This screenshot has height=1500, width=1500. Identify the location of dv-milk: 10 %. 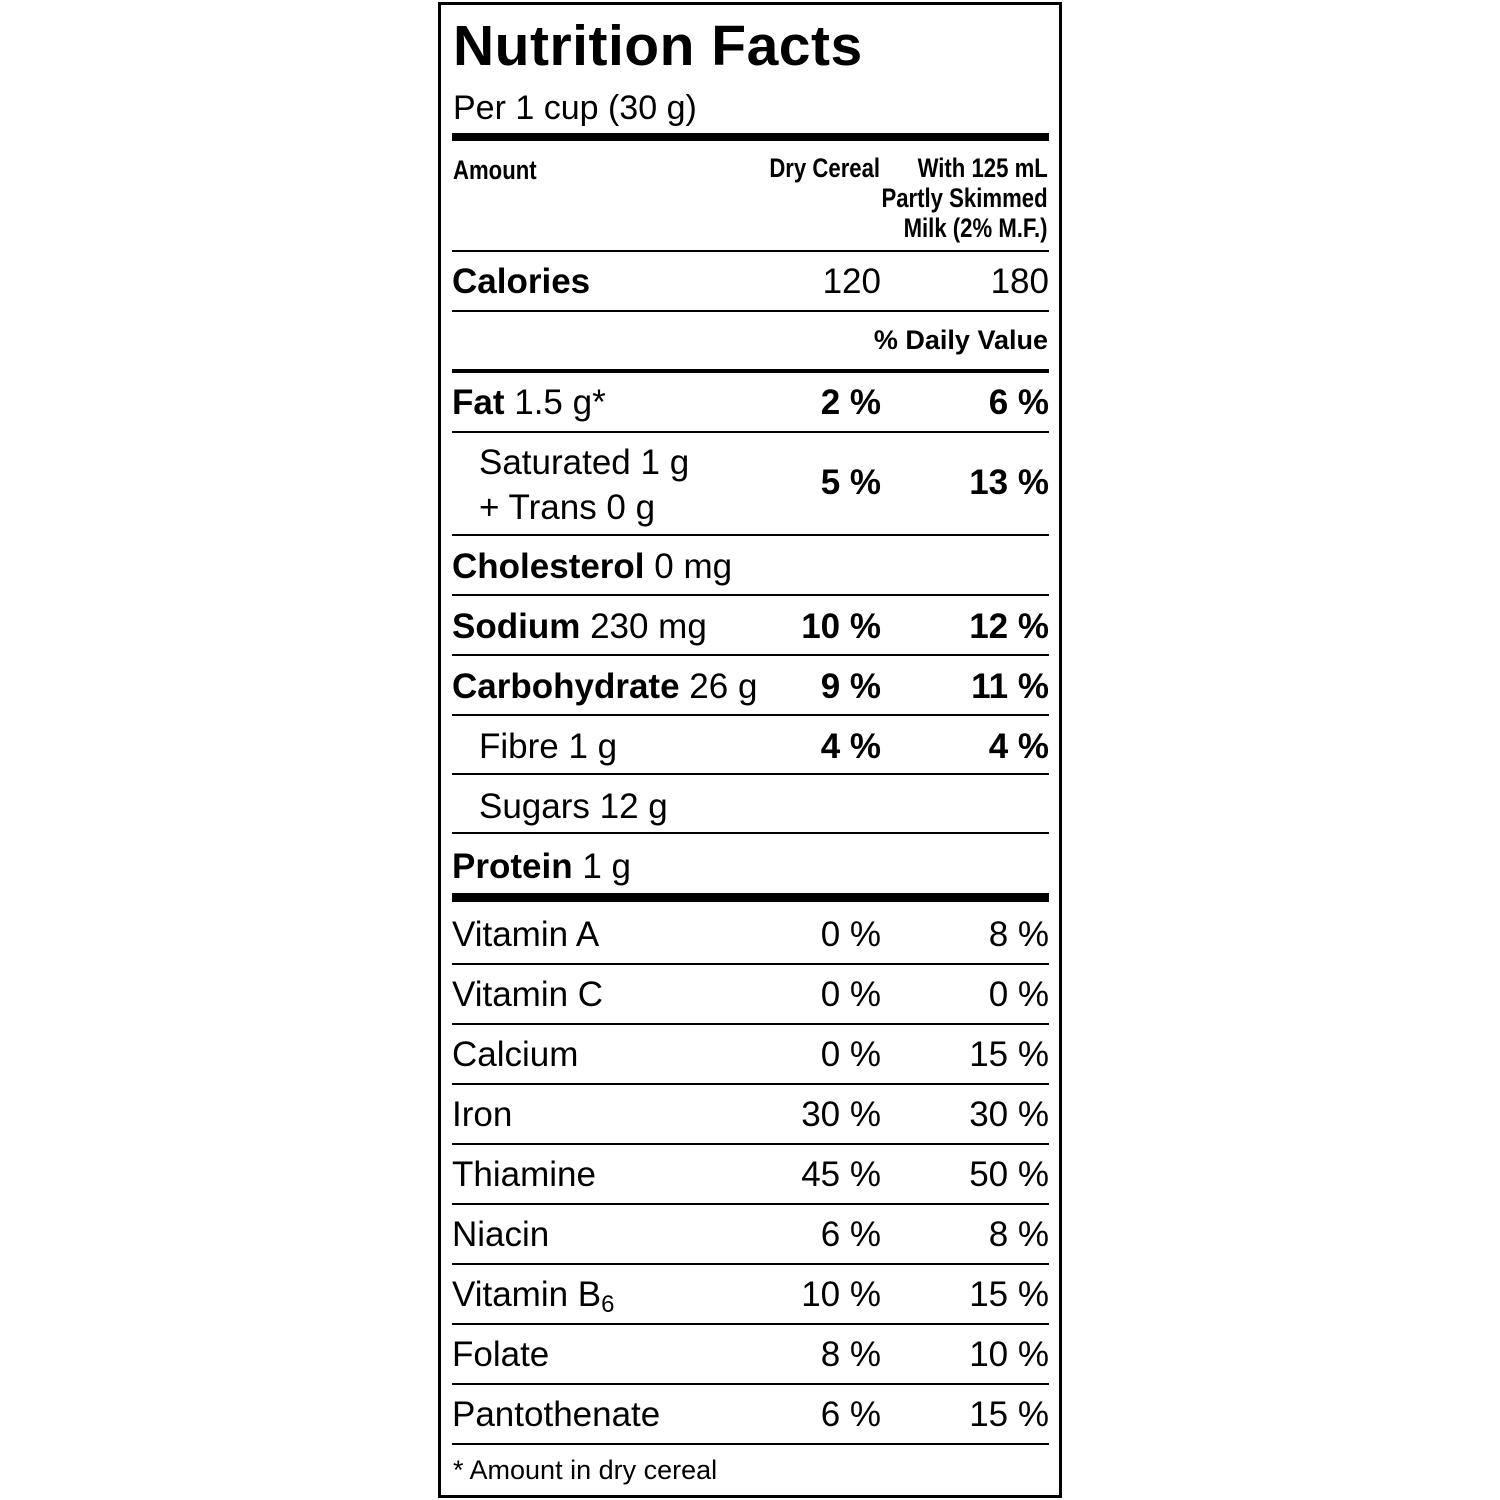
(1009, 1354).